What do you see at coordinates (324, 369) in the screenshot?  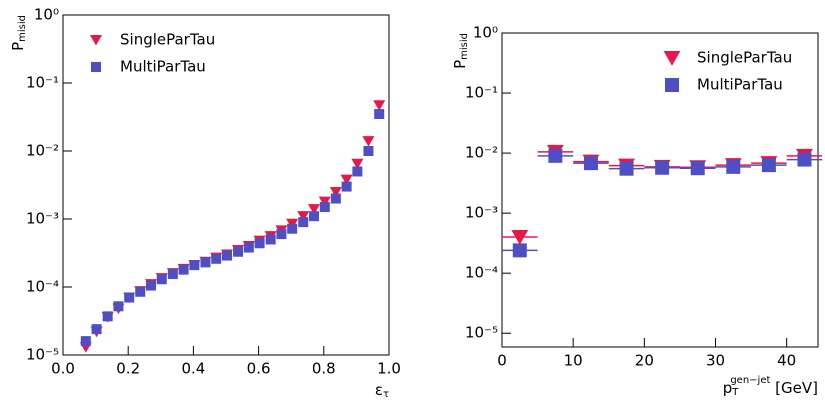 I see `x-tick-label: 0.8` at bounding box center [324, 369].